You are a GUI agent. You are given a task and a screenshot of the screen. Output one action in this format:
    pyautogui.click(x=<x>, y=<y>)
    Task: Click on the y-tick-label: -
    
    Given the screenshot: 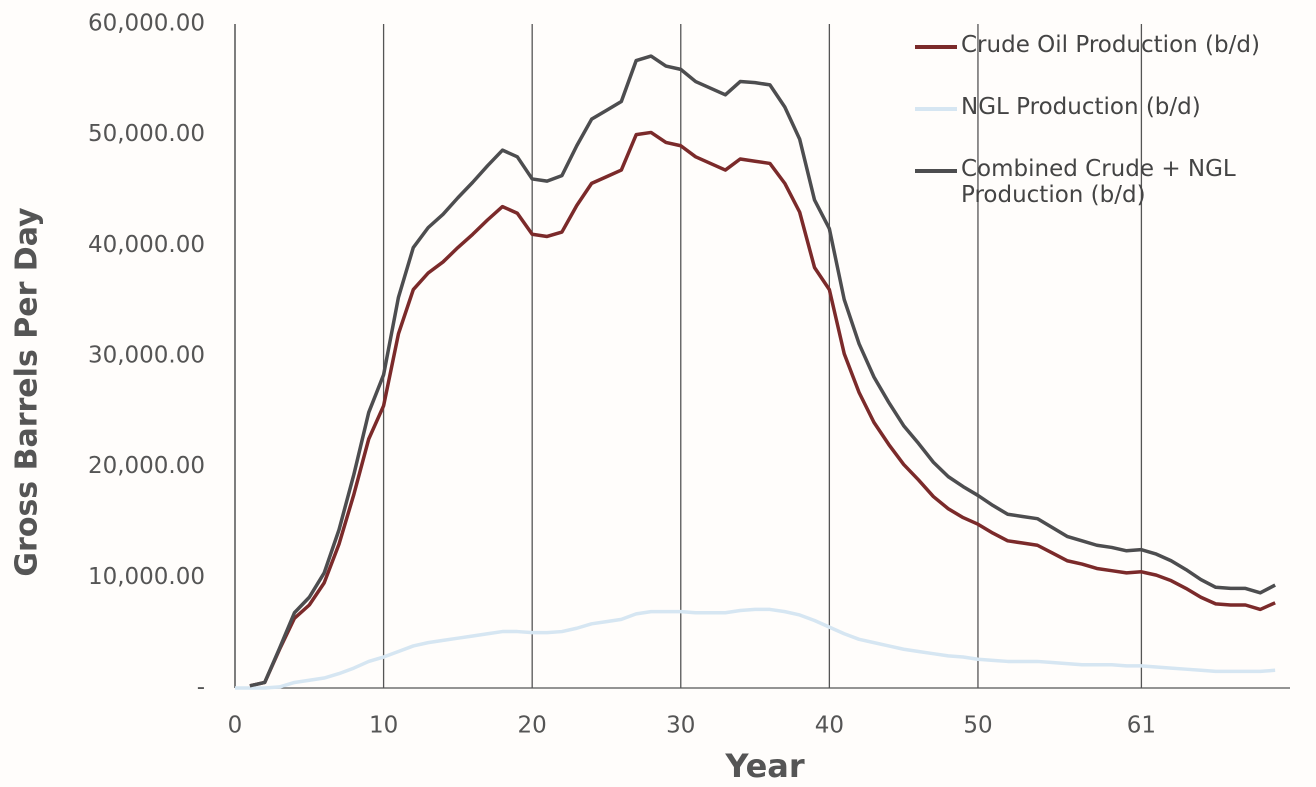 What is the action you would take?
    pyautogui.click(x=201, y=688)
    